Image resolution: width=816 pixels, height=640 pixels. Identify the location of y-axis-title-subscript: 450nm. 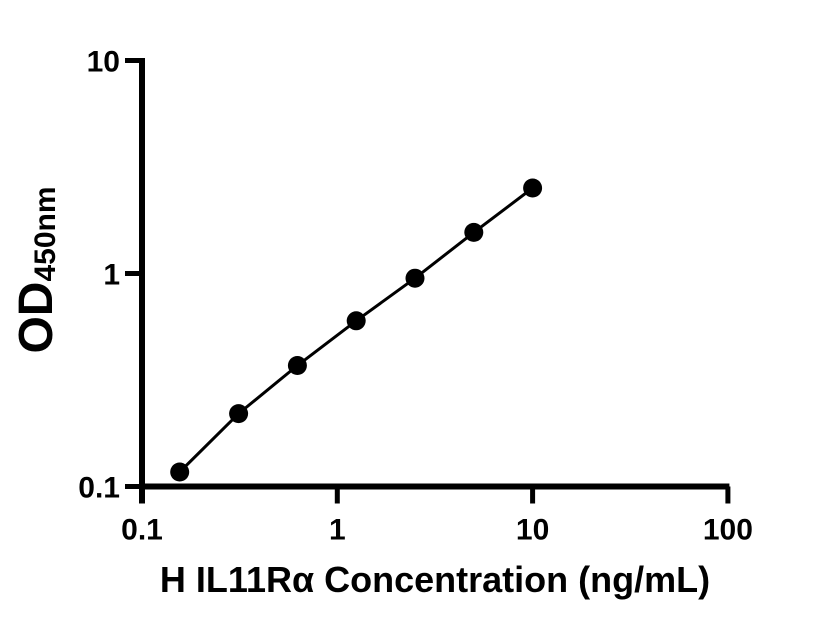
(45, 233).